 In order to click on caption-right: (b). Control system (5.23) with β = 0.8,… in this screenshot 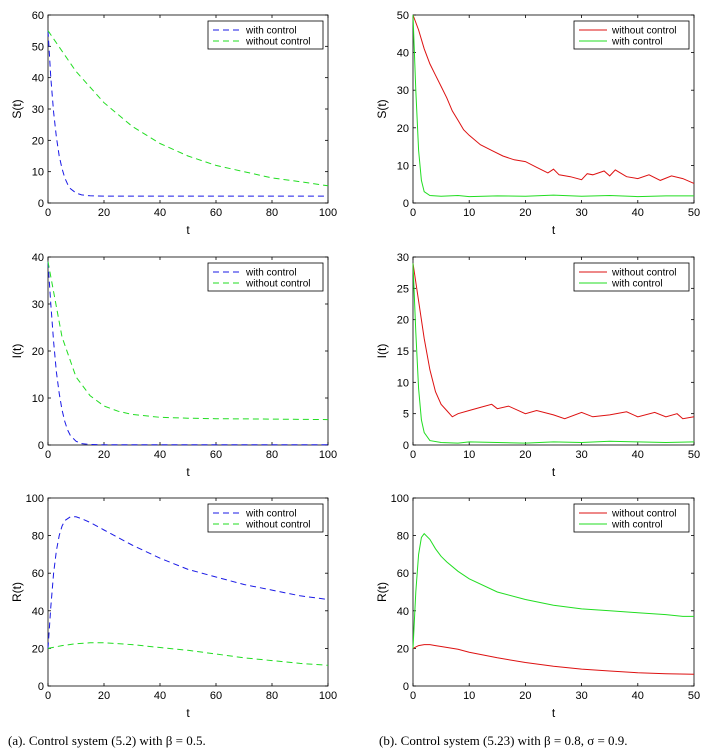, I will do `click(503, 740)`.